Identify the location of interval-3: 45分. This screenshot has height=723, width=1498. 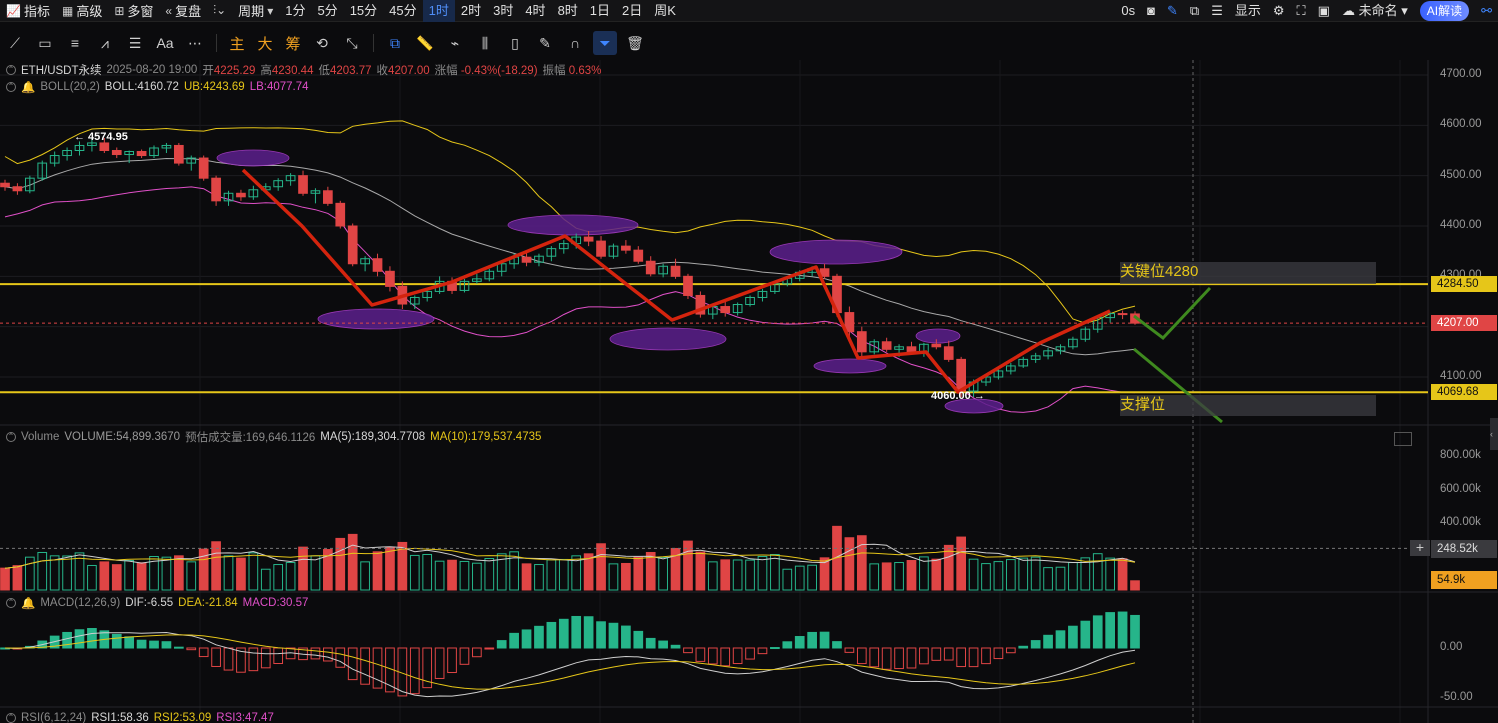
(403, 10).